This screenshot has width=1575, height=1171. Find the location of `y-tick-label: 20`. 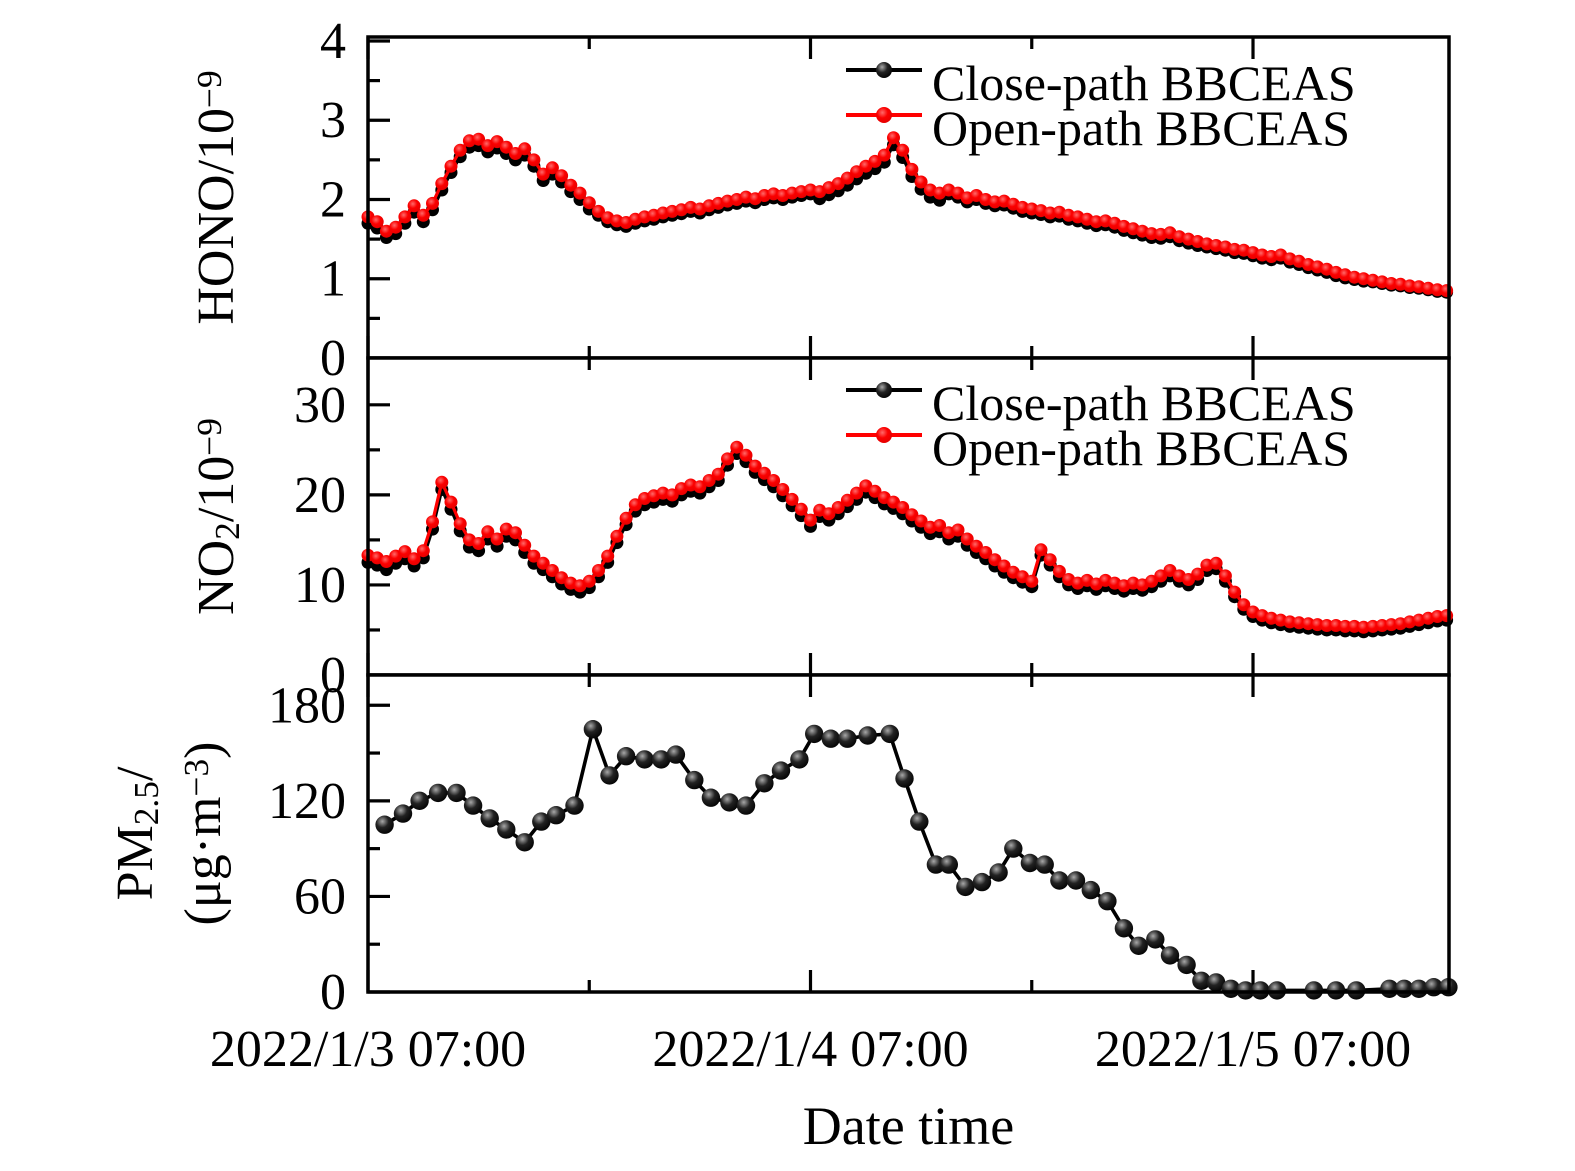

y-tick-label: 20 is located at coordinates (320, 495).